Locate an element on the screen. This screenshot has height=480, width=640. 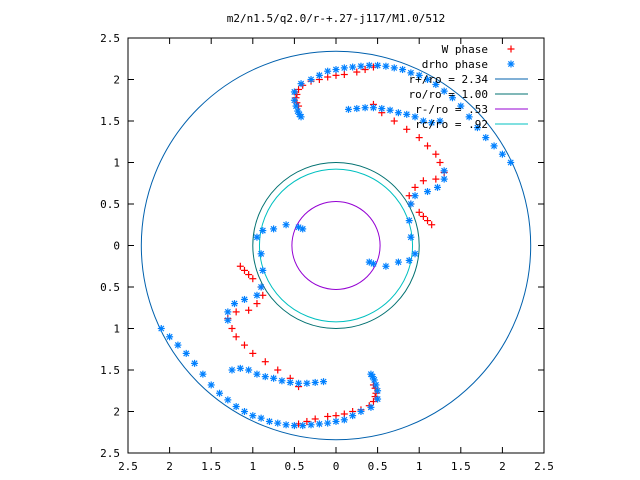
x-tick-label: 1.5 is located at coordinates (461, 466).